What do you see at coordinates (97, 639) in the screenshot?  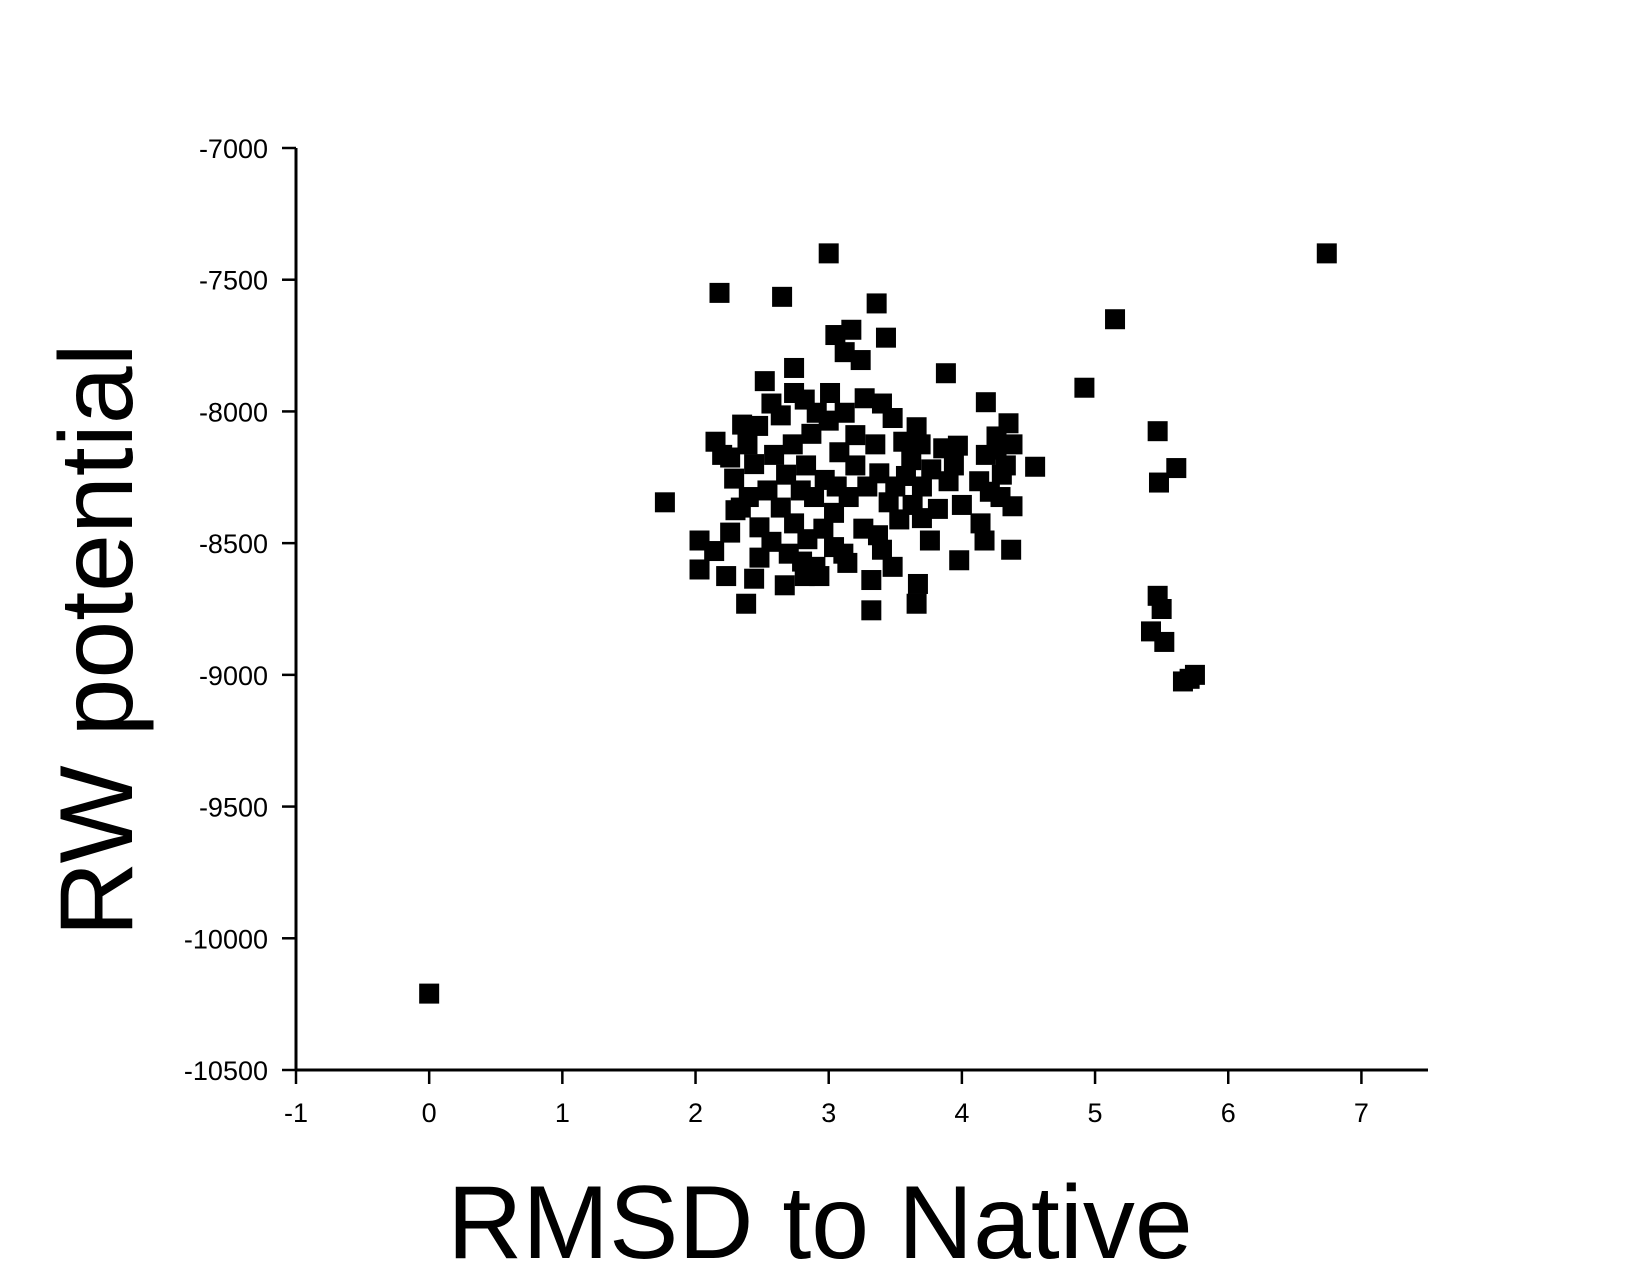 I see `y-axis-label: RW potential` at bounding box center [97, 639].